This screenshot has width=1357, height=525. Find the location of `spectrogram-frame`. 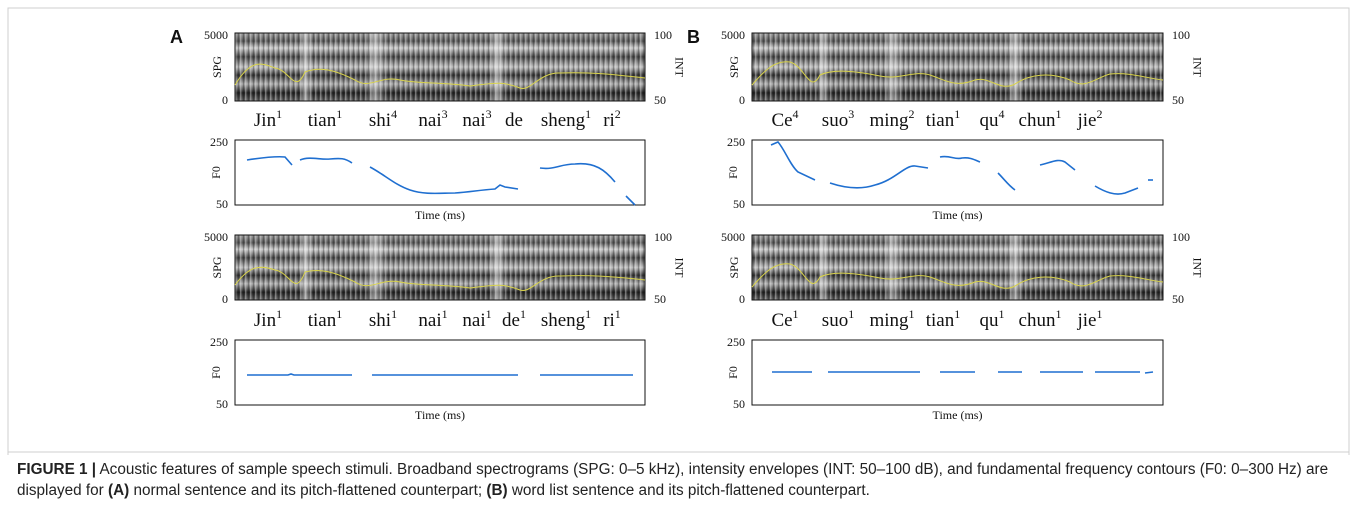

spectrogram-frame is located at coordinates (440, 267).